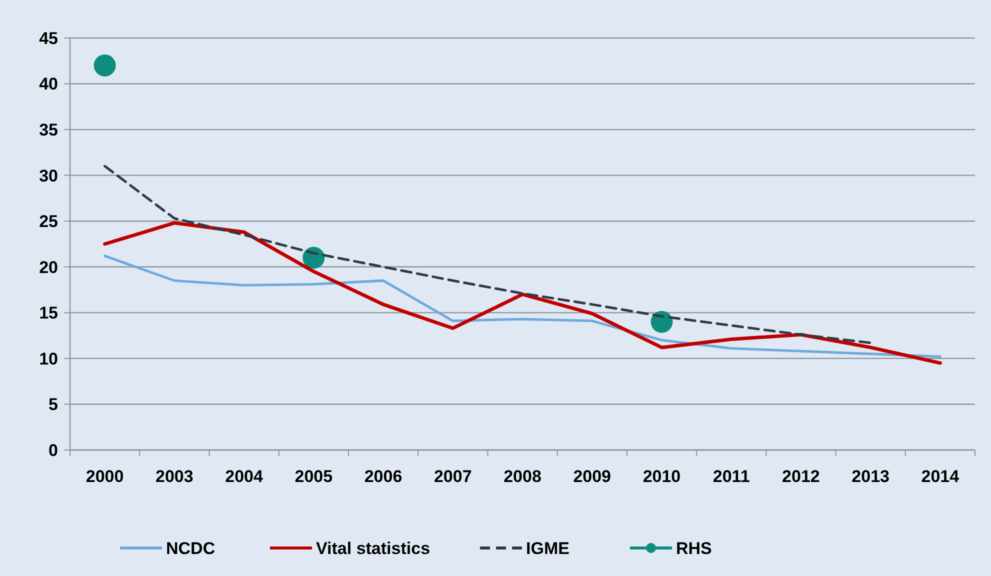  What do you see at coordinates (191, 548) in the screenshot?
I see `legend-label: NCDC` at bounding box center [191, 548].